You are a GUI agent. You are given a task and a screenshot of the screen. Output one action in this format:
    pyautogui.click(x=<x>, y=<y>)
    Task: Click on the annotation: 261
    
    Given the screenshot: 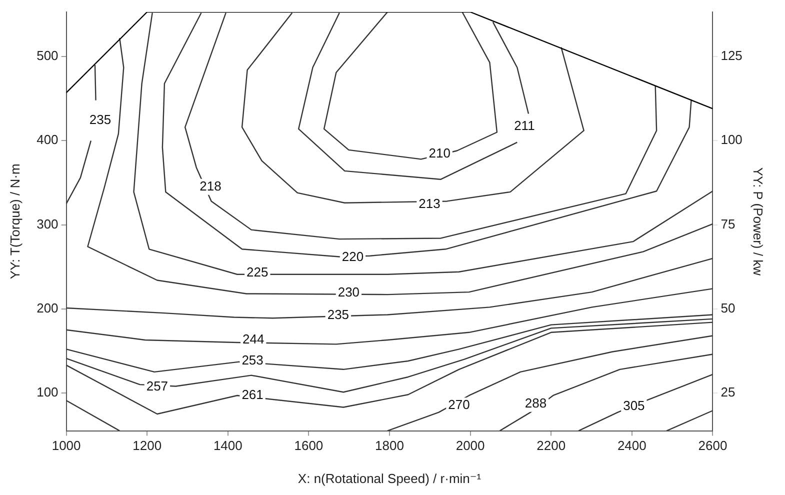 What is the action you would take?
    pyautogui.click(x=253, y=394)
    